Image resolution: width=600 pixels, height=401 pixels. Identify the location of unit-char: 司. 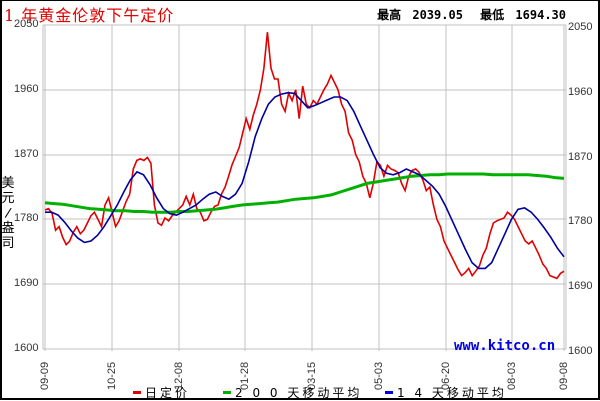
(8, 243).